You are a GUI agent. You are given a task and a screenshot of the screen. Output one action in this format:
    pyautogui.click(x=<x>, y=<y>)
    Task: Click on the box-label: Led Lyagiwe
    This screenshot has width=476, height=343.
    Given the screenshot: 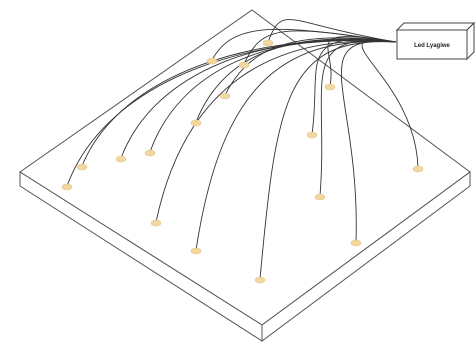 What is the action you would take?
    pyautogui.click(x=432, y=46)
    